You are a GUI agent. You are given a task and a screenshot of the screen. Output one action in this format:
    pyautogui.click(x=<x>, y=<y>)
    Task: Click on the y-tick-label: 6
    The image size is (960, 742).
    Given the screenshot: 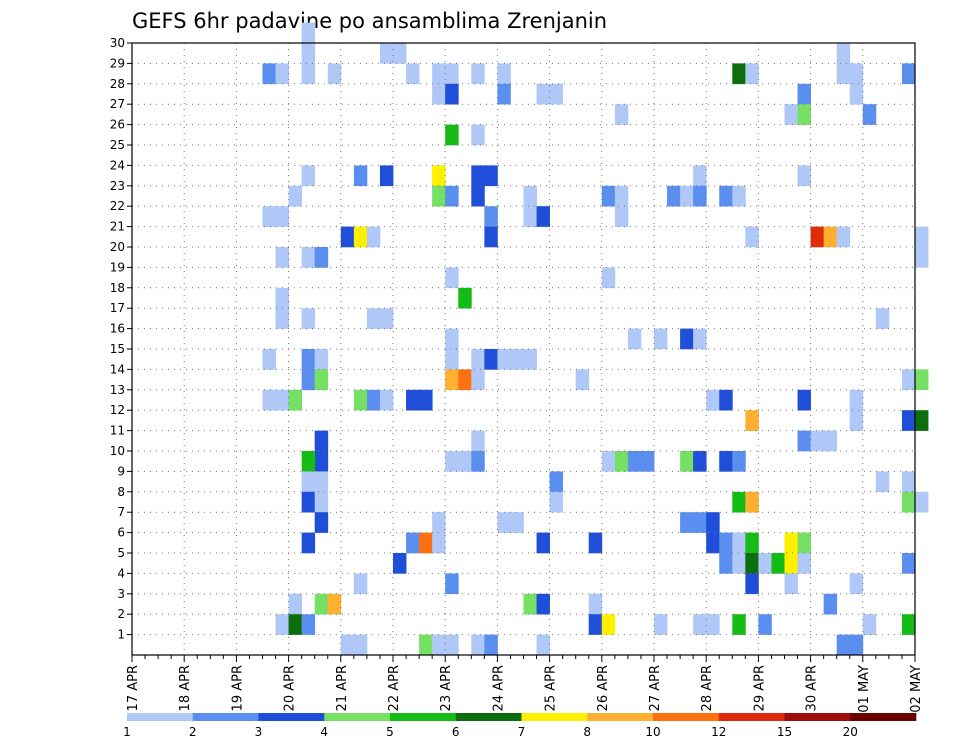 What is the action you would take?
    pyautogui.click(x=121, y=533)
    